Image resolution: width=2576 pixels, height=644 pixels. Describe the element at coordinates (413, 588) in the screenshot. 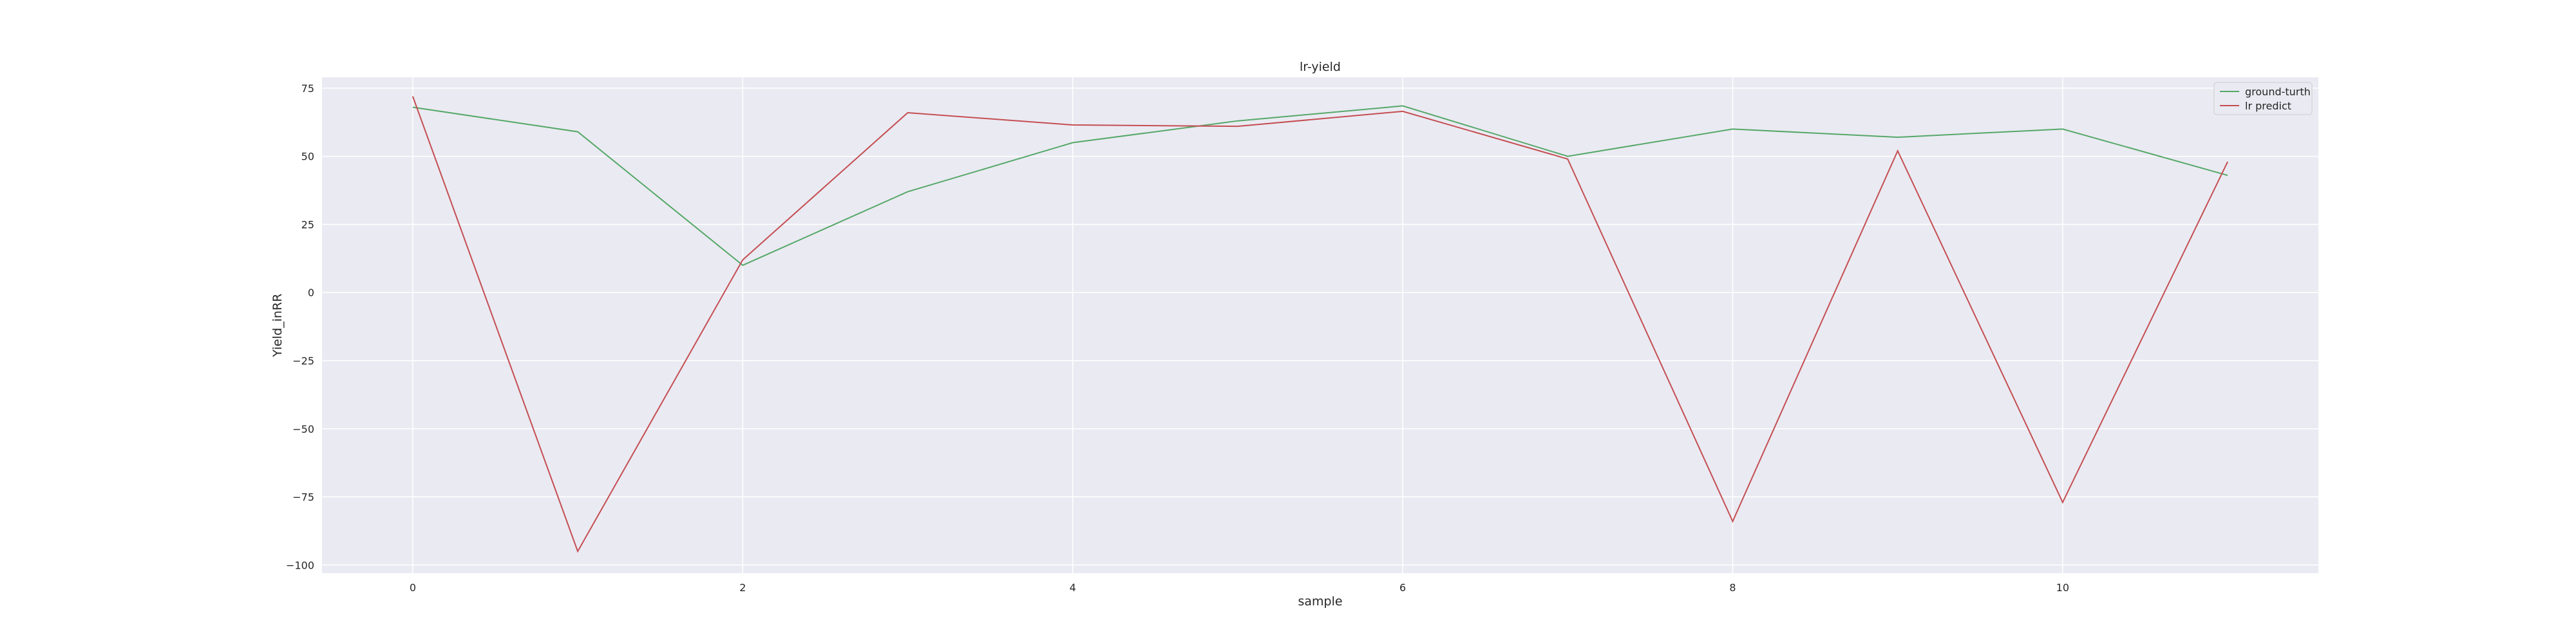

I see `x-tick-label: 0` at that location.